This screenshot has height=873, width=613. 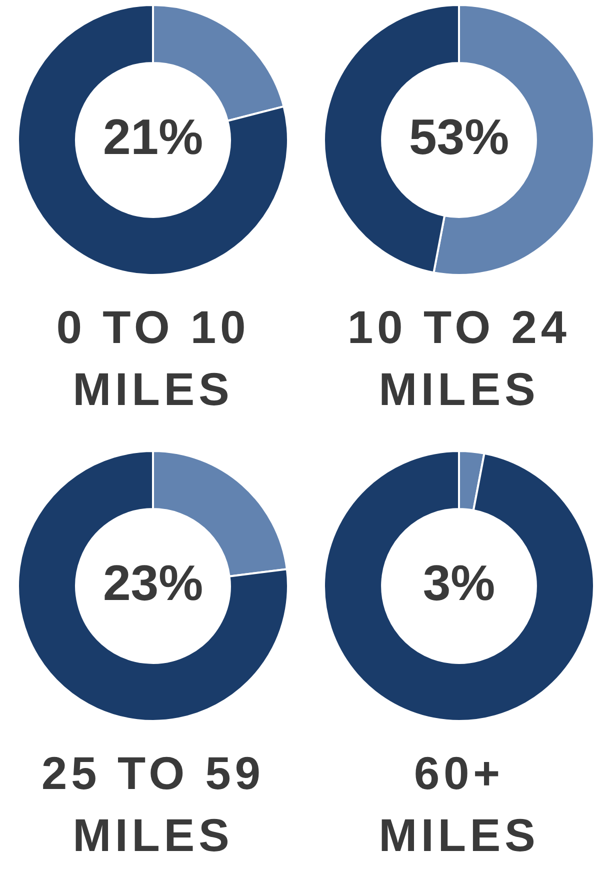 What do you see at coordinates (459, 358) in the screenshot?
I see `text: 10 TO 24 MILES` at bounding box center [459, 358].